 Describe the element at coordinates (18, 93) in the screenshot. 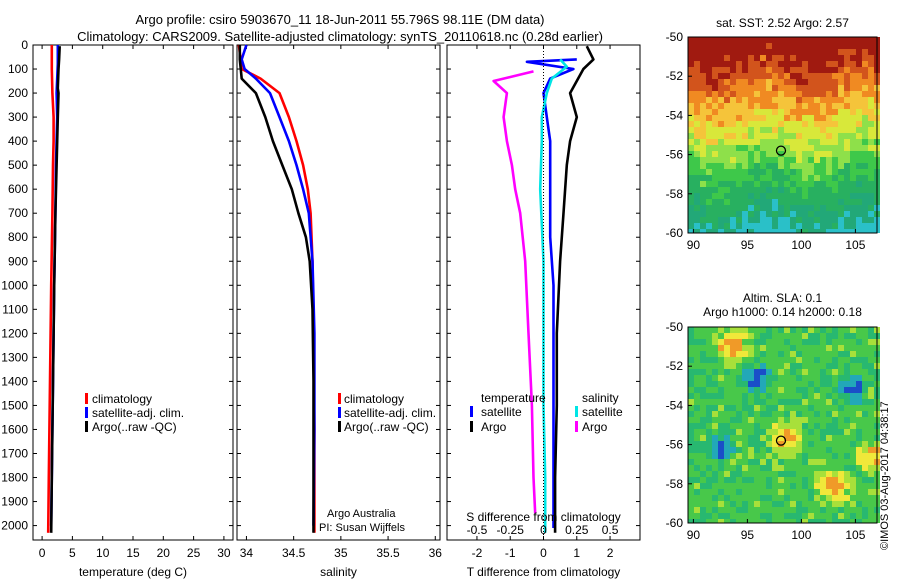

I see `y-tick-label: 200` at that location.